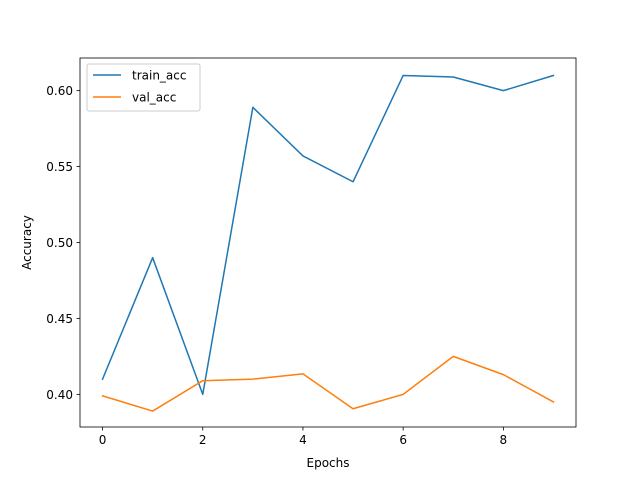  I want to click on x-tick-label: 2, so click(203, 440).